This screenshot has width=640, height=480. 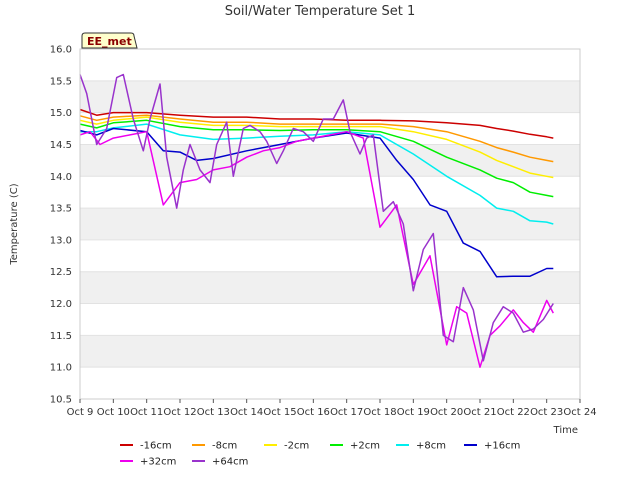 I want to click on x-tick-label: Oct 15, so click(x=279, y=412).